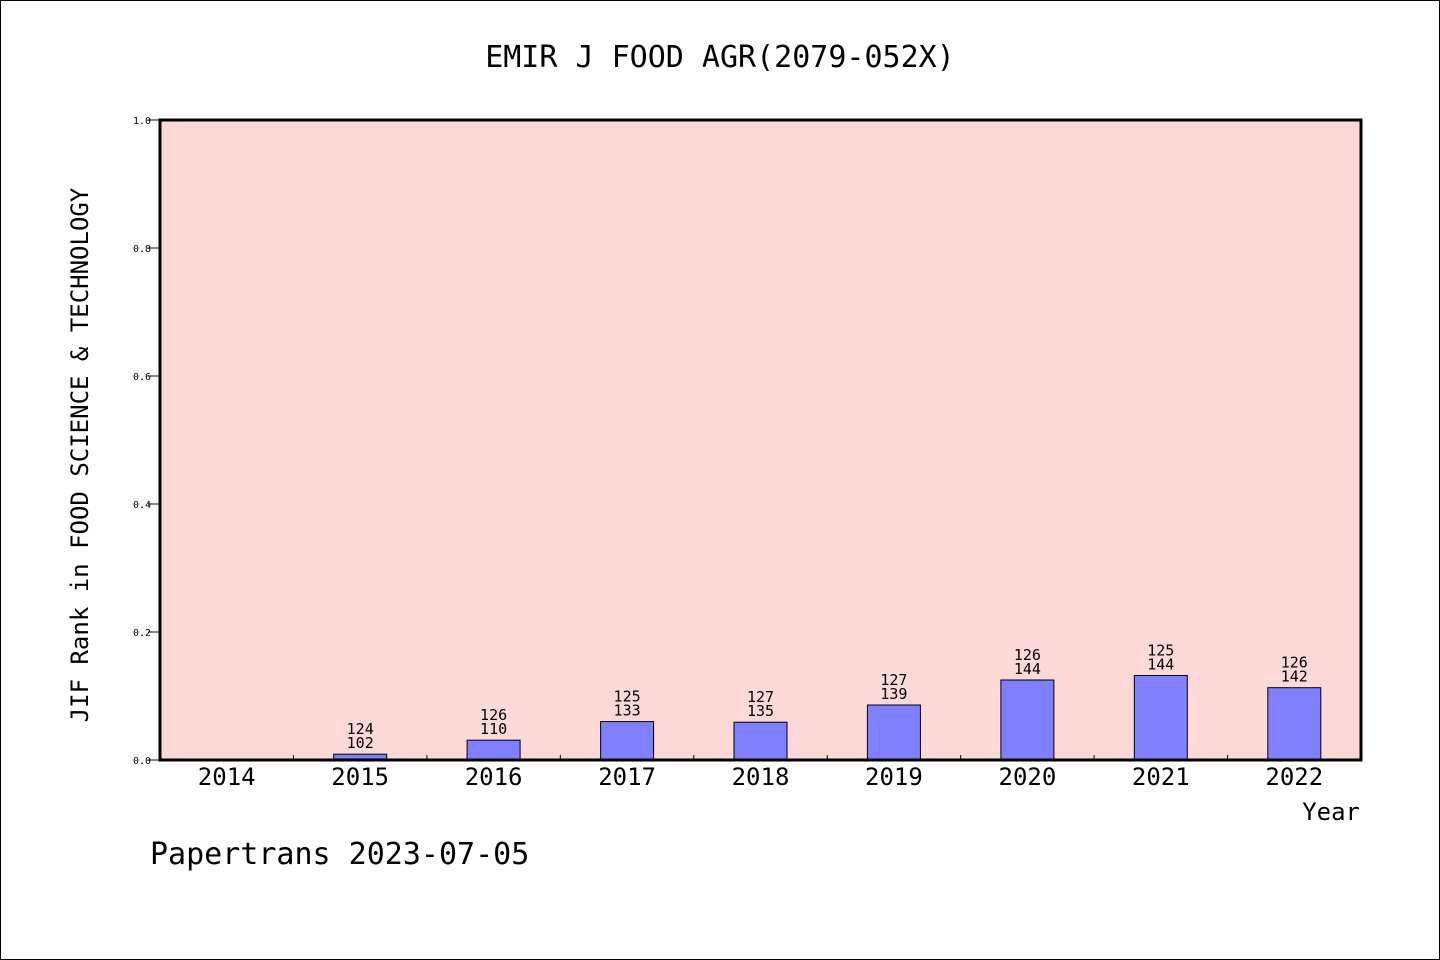 The width and height of the screenshot is (1440, 960). I want to click on bar-2016, so click(493, 750).